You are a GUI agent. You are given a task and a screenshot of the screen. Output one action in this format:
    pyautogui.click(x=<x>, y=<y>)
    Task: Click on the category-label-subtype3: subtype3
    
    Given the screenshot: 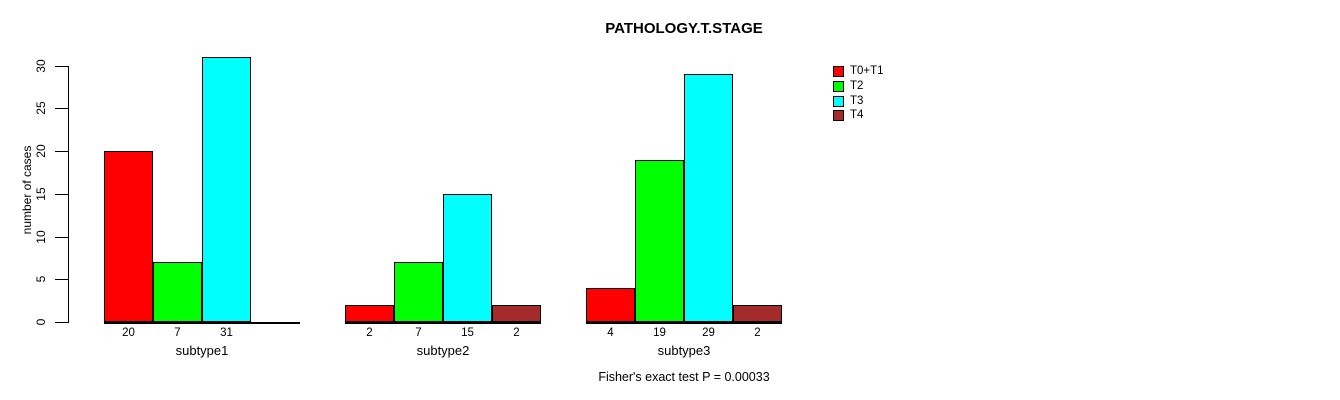 What is the action you would take?
    pyautogui.click(x=684, y=350)
    